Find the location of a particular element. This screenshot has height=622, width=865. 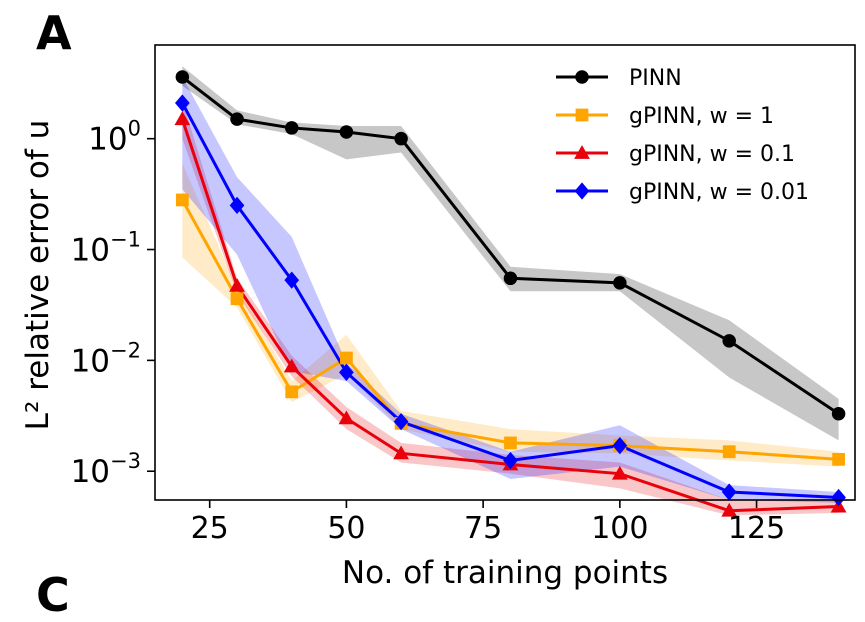

x-axis-label: No. of training points is located at coordinates (505, 573).